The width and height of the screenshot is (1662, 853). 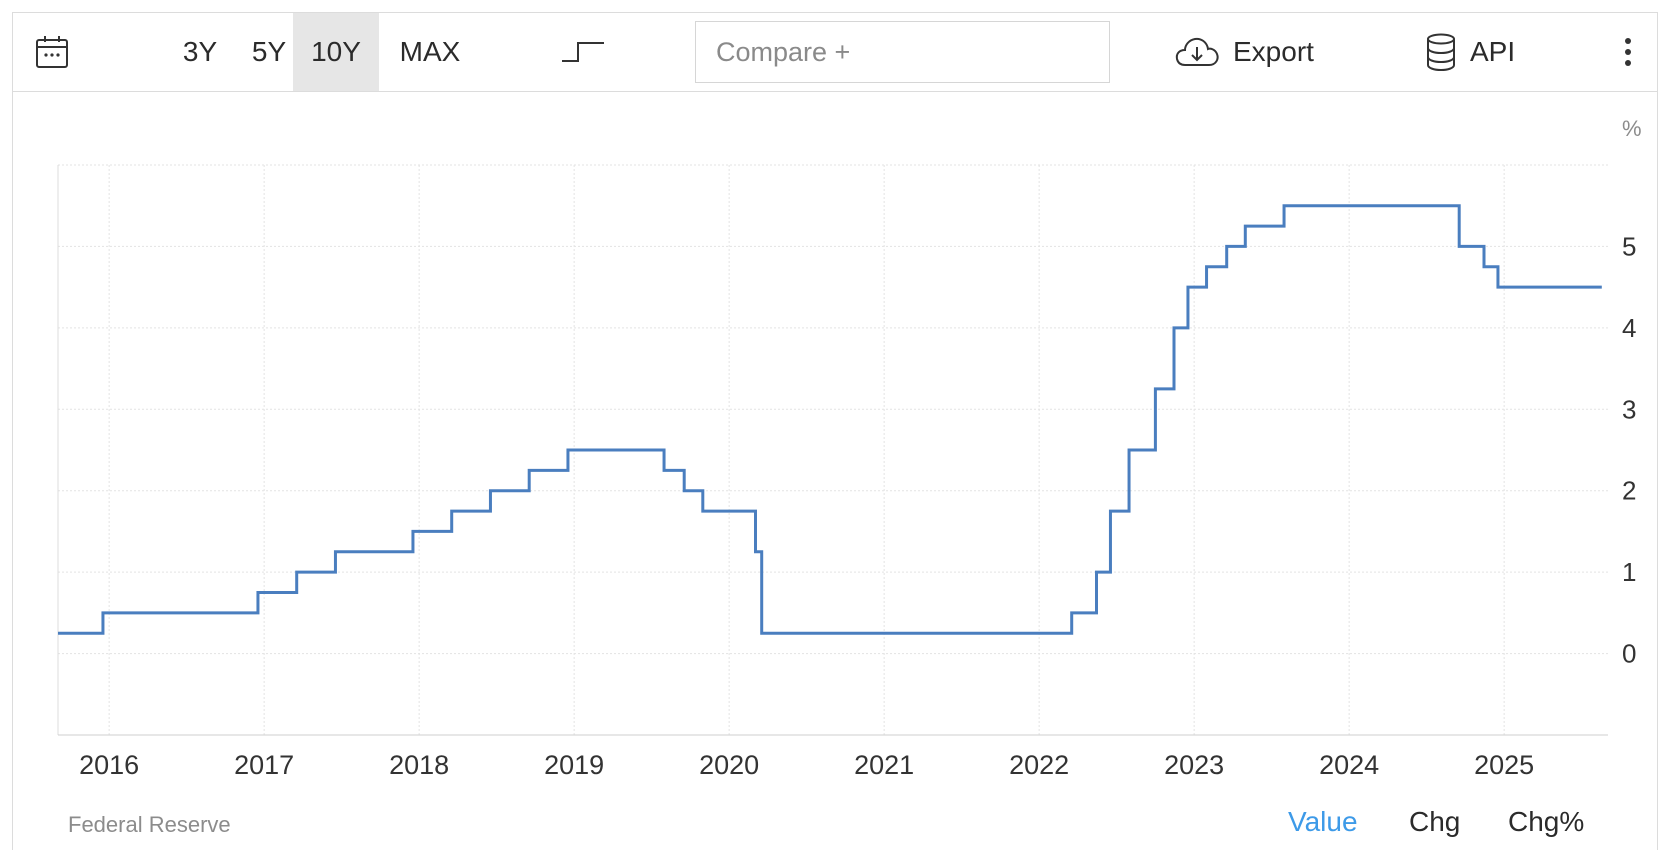 I want to click on range-max-button: MAX, so click(x=430, y=51).